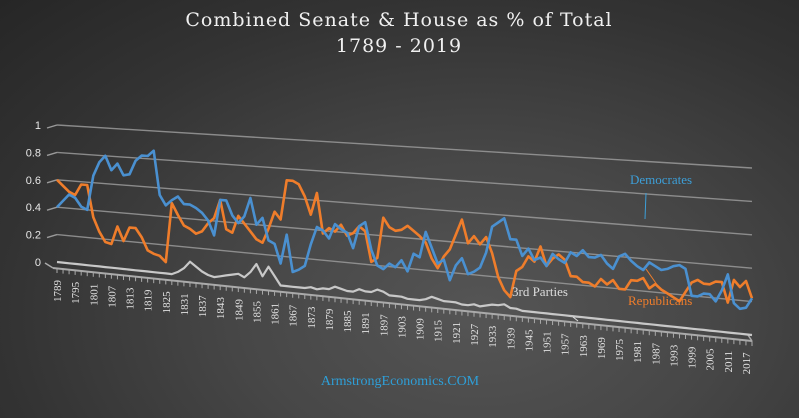 The height and width of the screenshot is (418, 799). What do you see at coordinates (38, 263) in the screenshot?
I see `y-tick-label: 0` at bounding box center [38, 263].